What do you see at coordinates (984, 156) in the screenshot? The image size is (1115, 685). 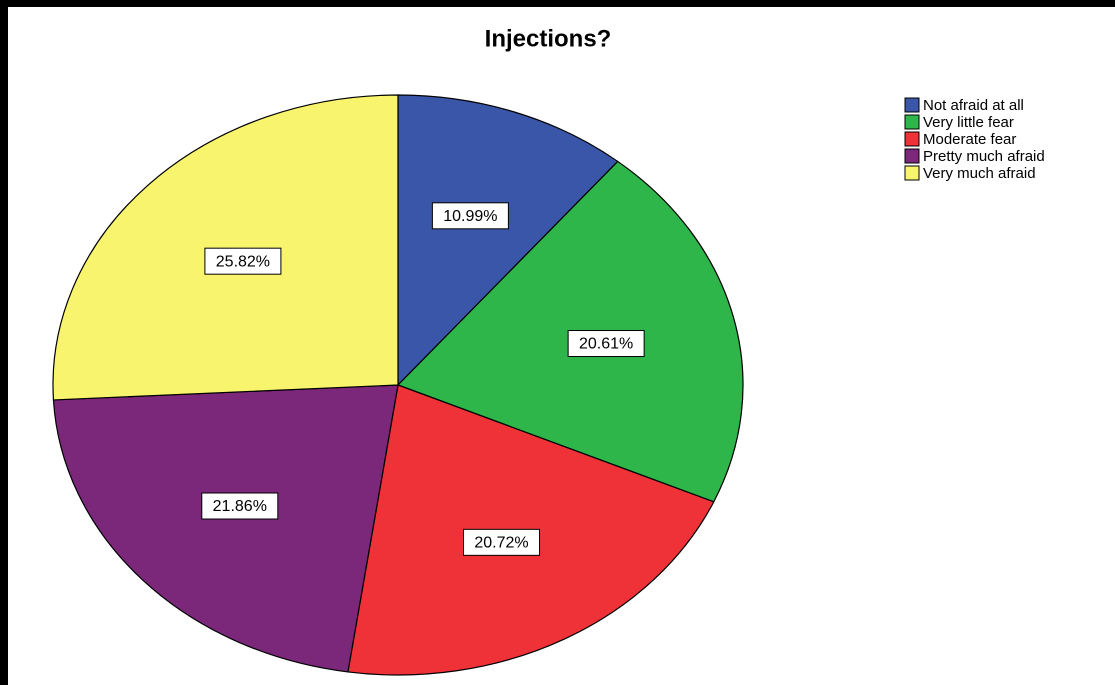 I see `legend-label: Pretty much afraid` at bounding box center [984, 156].